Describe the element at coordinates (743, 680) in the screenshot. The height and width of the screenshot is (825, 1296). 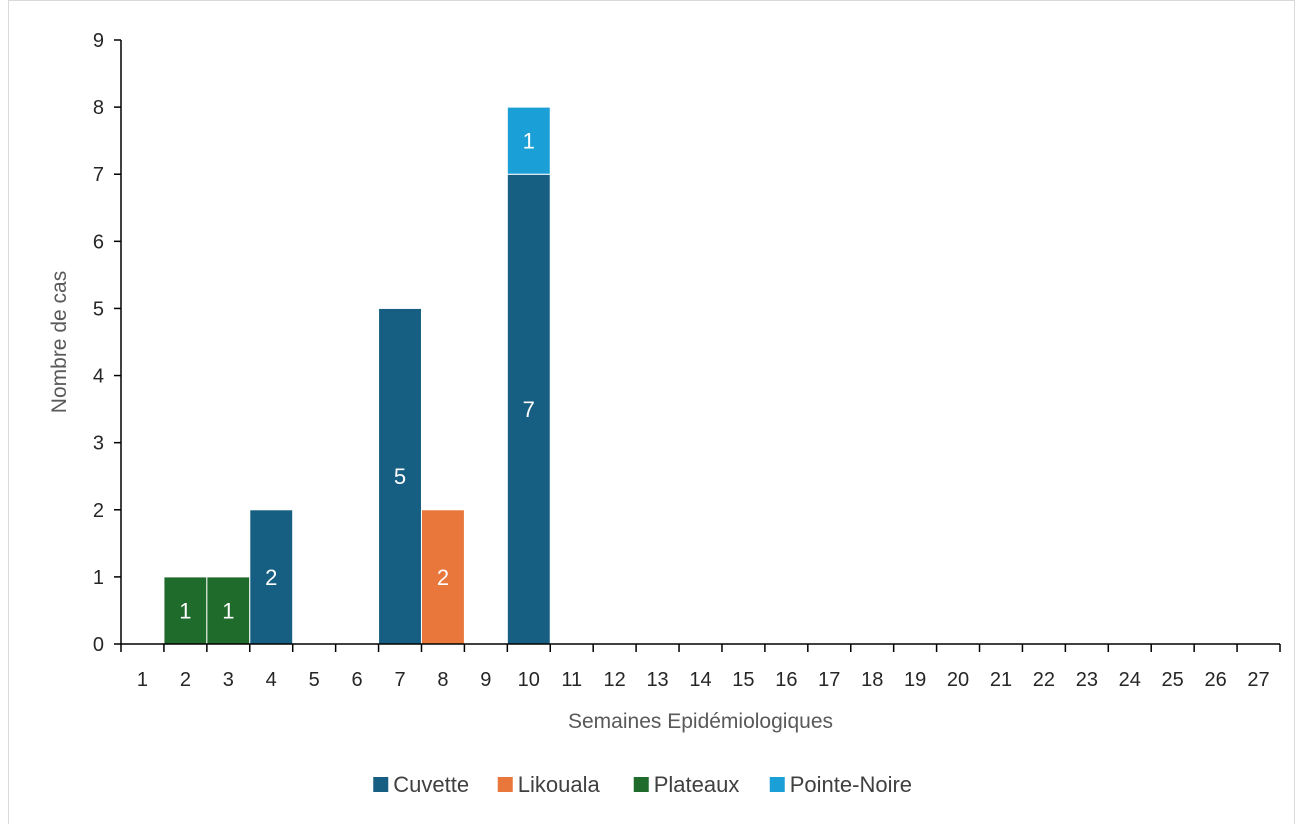
I see `x-tick-label: 15` at that location.